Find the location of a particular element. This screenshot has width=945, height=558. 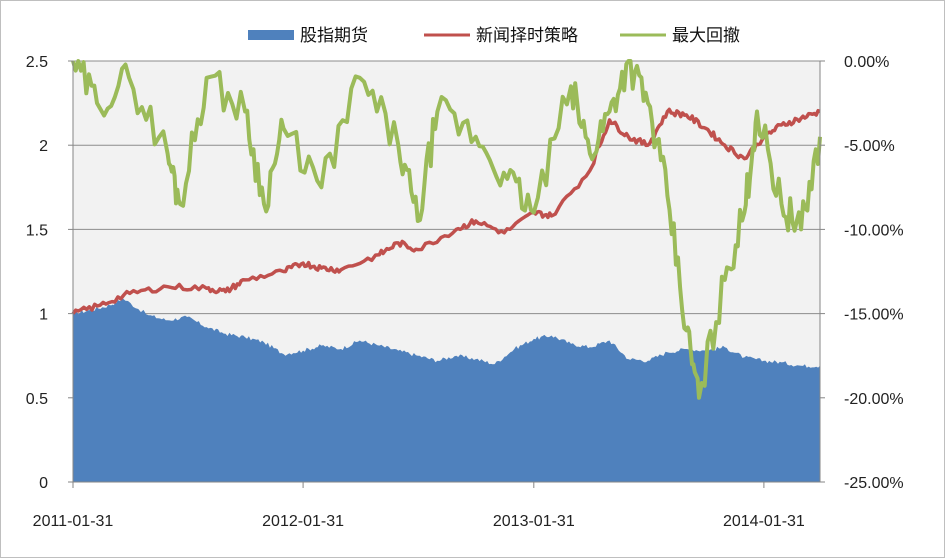

y-right-tick-label: -10.00% is located at coordinates (874, 230).